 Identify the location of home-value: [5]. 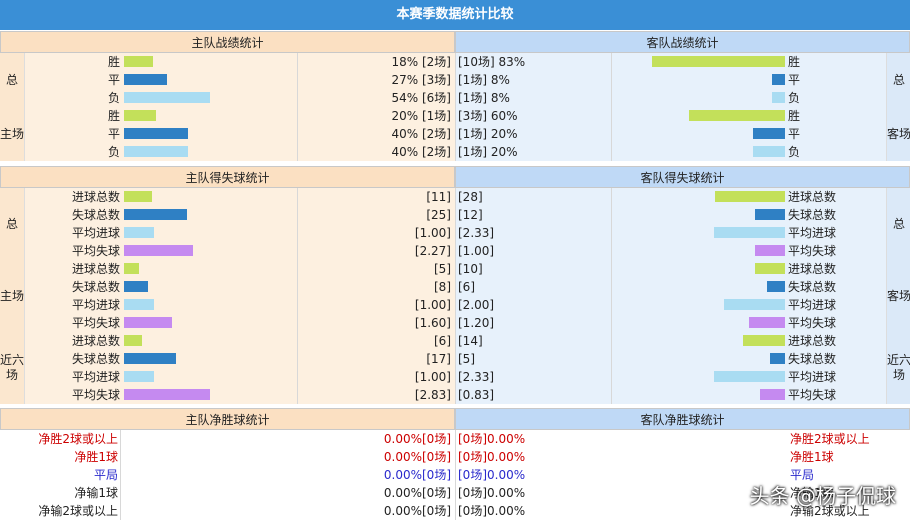
(442, 269).